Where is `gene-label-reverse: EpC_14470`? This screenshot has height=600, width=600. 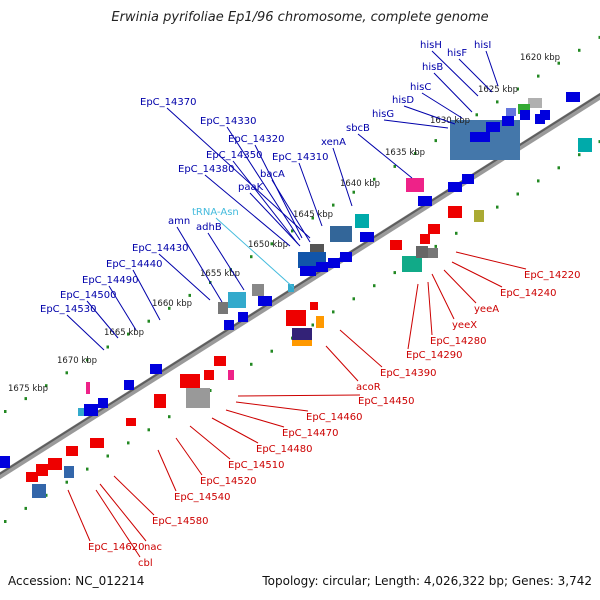
gene-label-reverse: EpC_14470 is located at coordinates (310, 433).